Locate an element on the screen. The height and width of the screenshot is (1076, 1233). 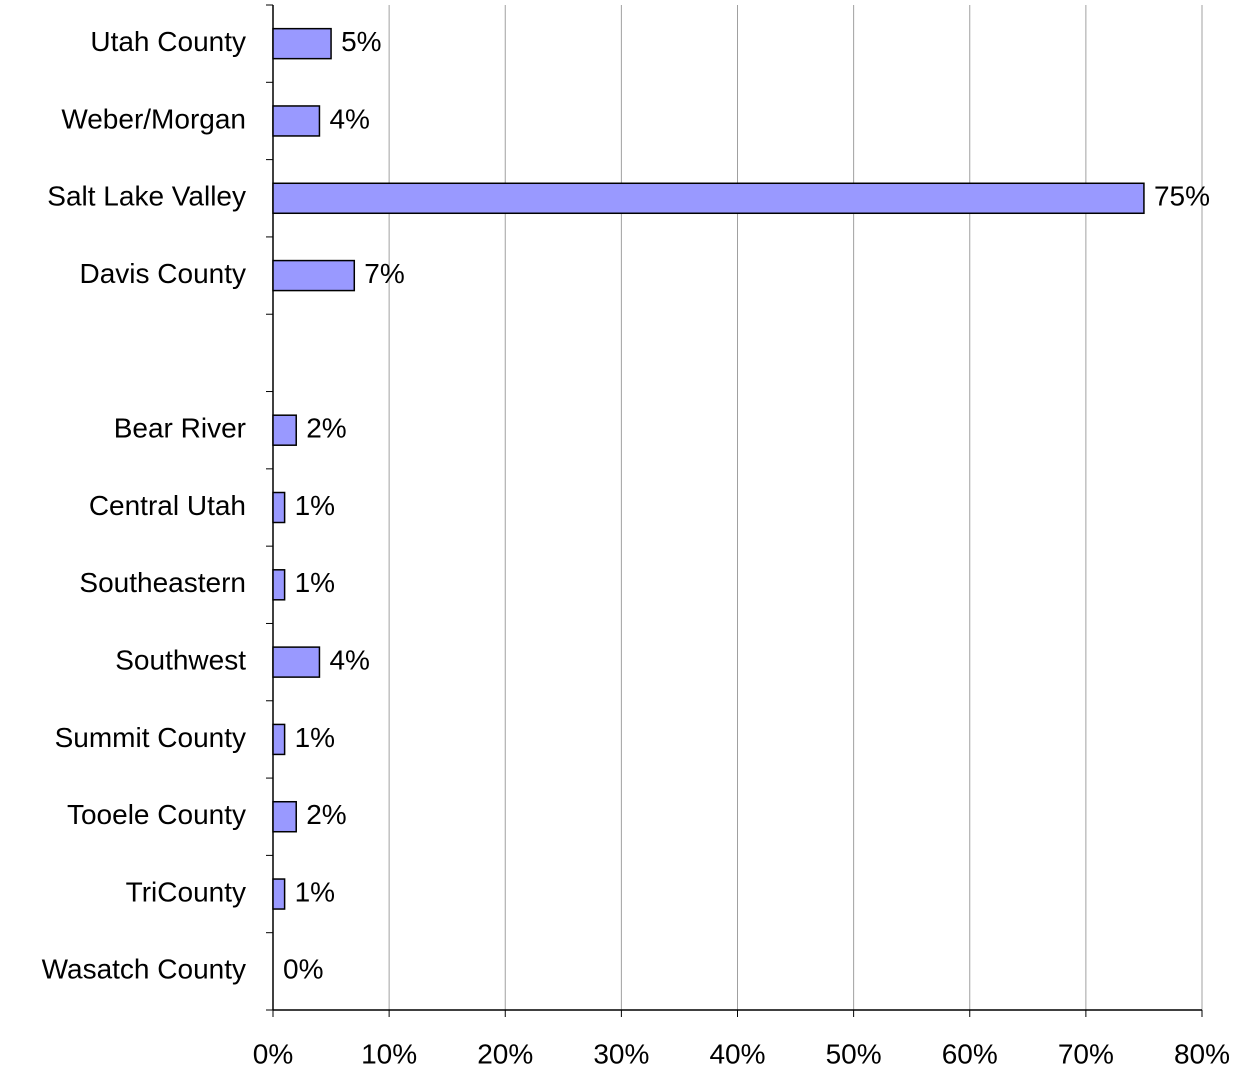
y-tick-label: Tooele County is located at coordinates (156, 814).